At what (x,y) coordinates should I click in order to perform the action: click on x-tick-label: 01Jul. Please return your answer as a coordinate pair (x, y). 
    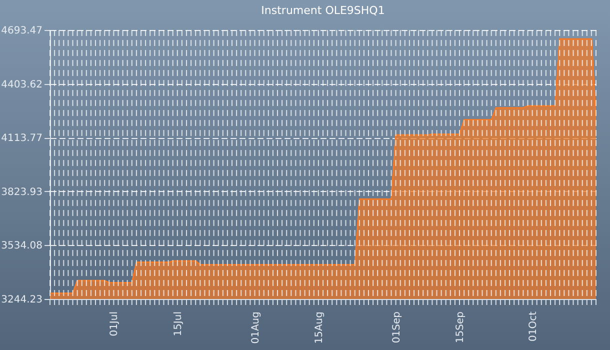
    Looking at the image, I should click on (114, 324).